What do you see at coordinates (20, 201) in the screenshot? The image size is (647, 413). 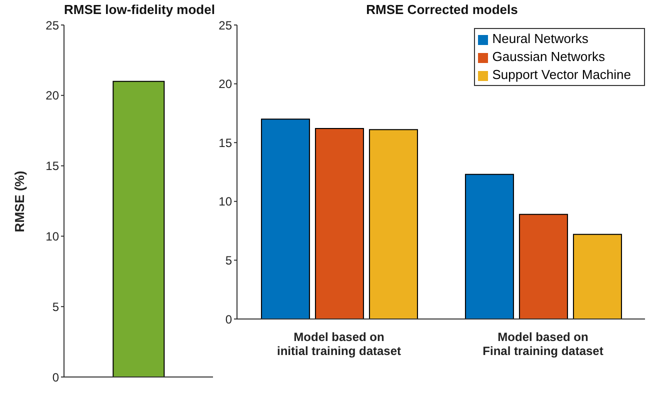 I see `y-axis-title: RMSE (%)` at bounding box center [20, 201].